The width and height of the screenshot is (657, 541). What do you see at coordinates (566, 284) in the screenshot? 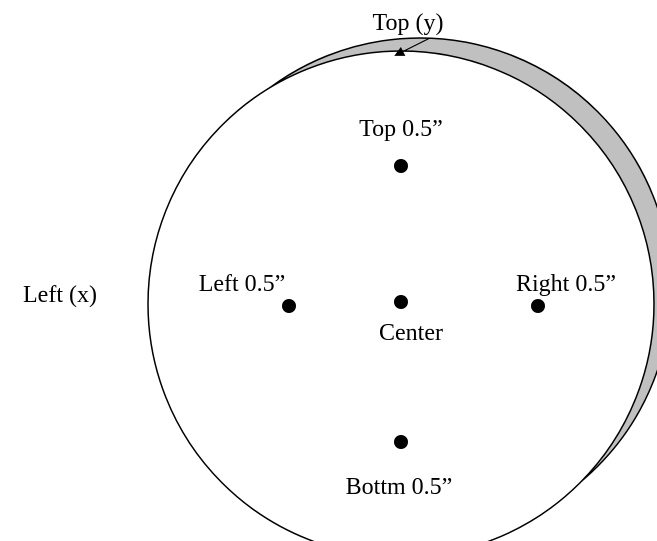
I see `point-label: Right 0.5”` at bounding box center [566, 284].